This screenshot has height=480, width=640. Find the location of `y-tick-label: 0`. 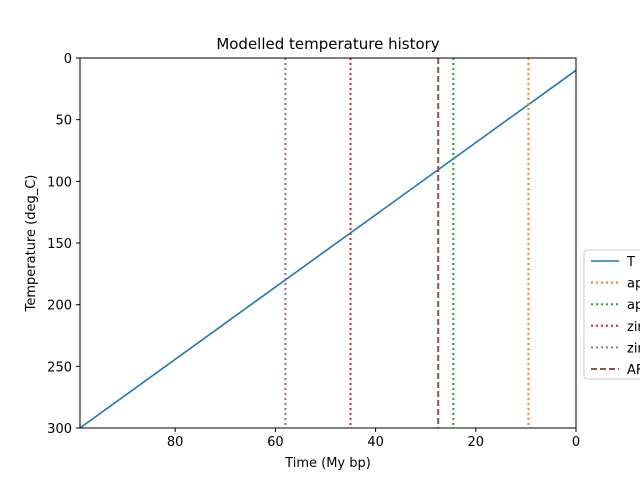

y-tick-label: 0 is located at coordinates (68, 59).